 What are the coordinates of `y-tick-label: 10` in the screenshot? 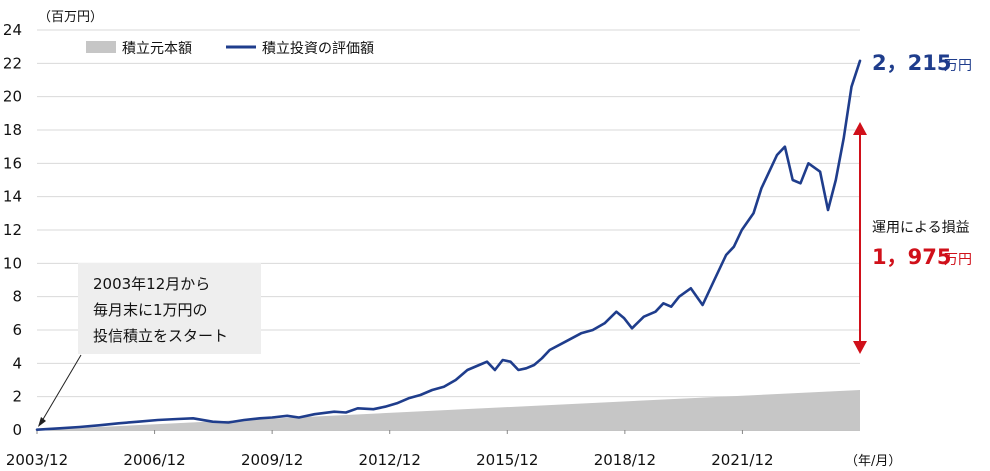 It's located at (12, 263).